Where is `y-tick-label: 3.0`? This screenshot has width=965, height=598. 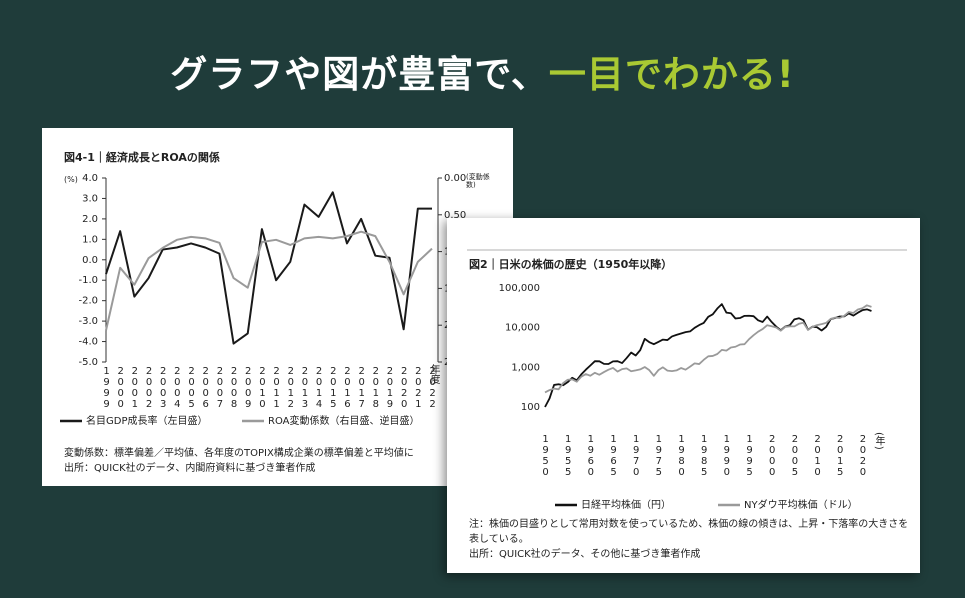
y-tick-label: 3.0 is located at coordinates (90, 198).